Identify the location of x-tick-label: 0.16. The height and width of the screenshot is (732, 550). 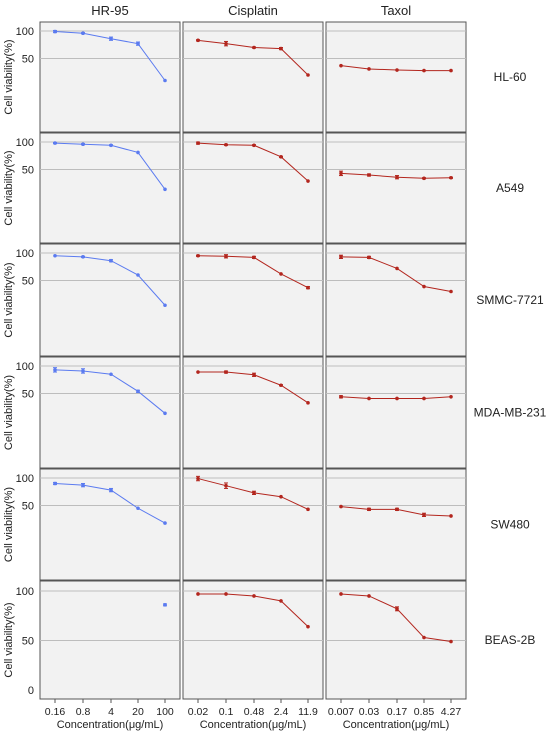
(55, 712).